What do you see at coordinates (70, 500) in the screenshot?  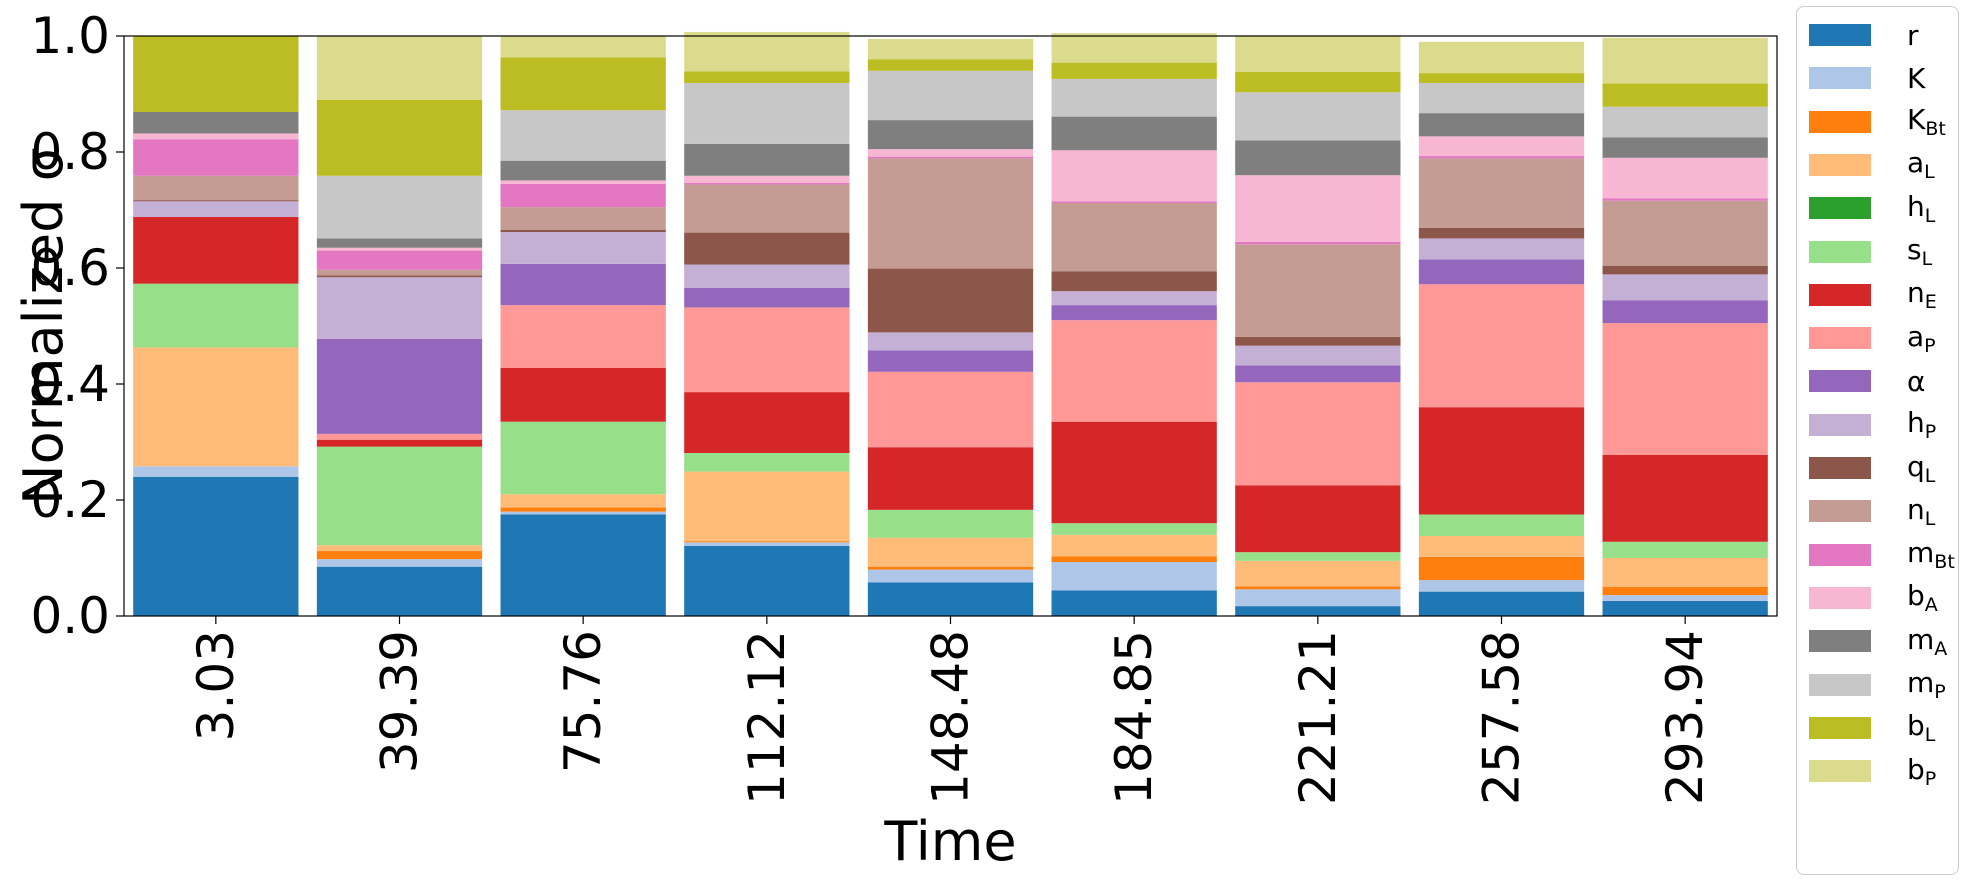 I see `y-tick-label: 0.2` at bounding box center [70, 500].